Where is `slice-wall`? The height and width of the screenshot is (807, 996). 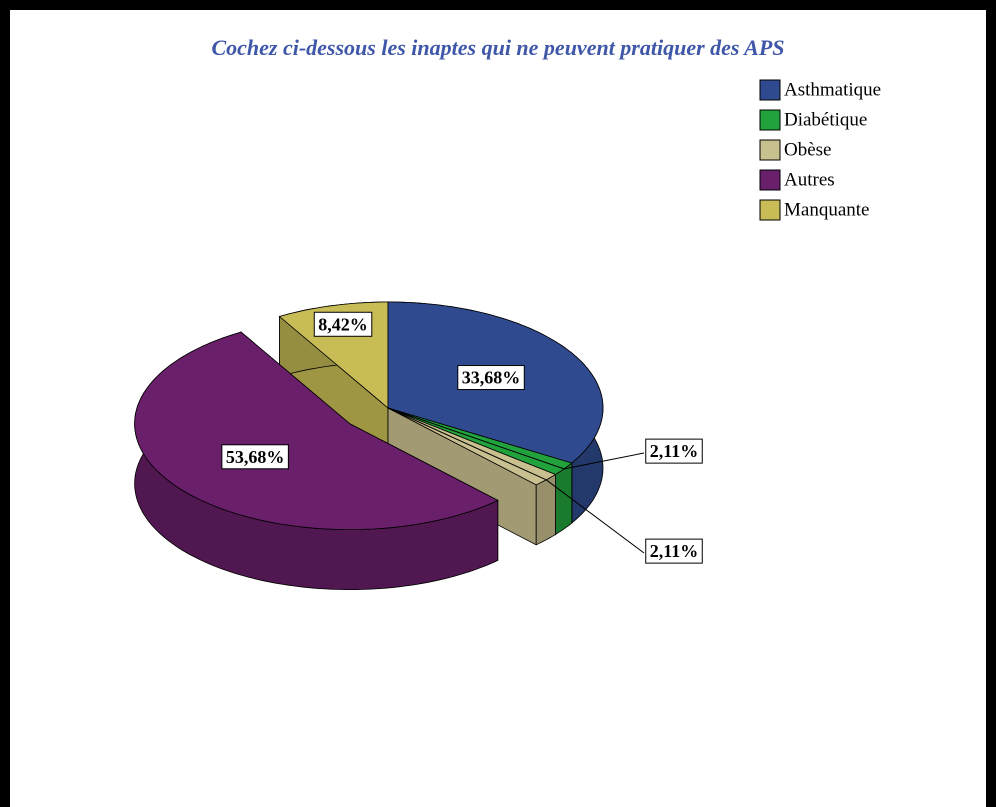
slice-wall is located at coordinates (564, 499).